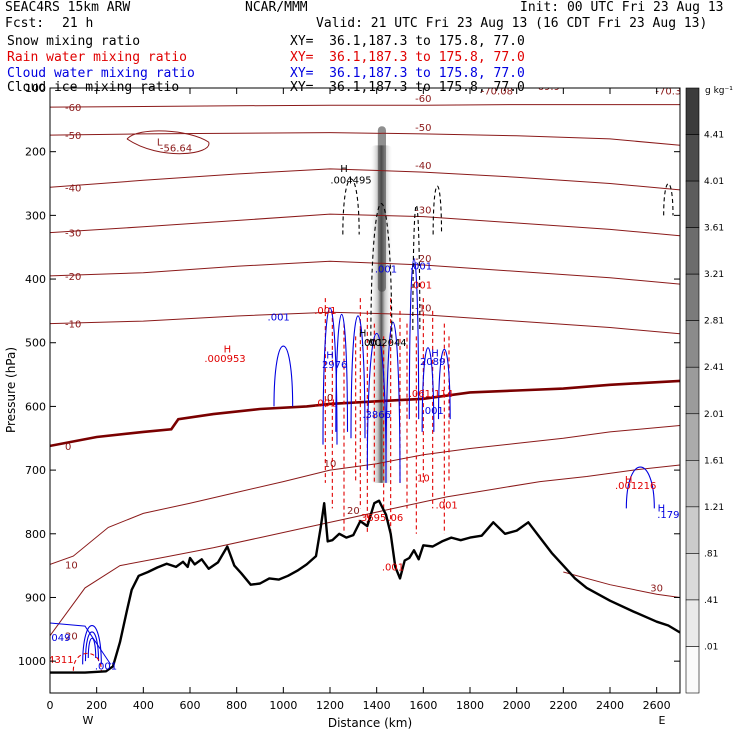 The width and height of the screenshot is (740, 740). I want to click on field-xy-rain: XY= 36.1,187.3 to 175.8, 77.0, so click(407, 57).